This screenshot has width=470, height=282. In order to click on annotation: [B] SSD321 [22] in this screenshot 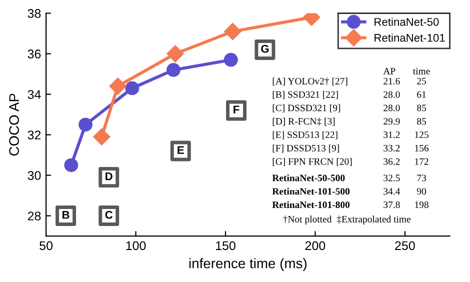, I will do `click(305, 95)`.